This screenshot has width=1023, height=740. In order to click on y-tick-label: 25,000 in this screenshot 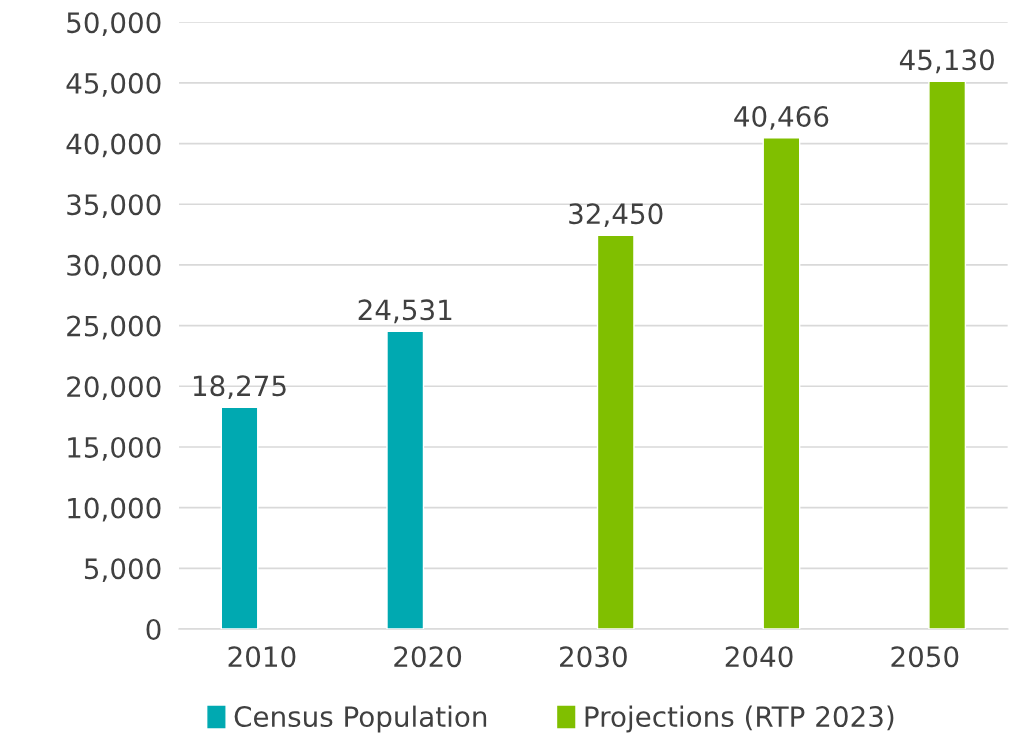, I will do `click(114, 327)`.